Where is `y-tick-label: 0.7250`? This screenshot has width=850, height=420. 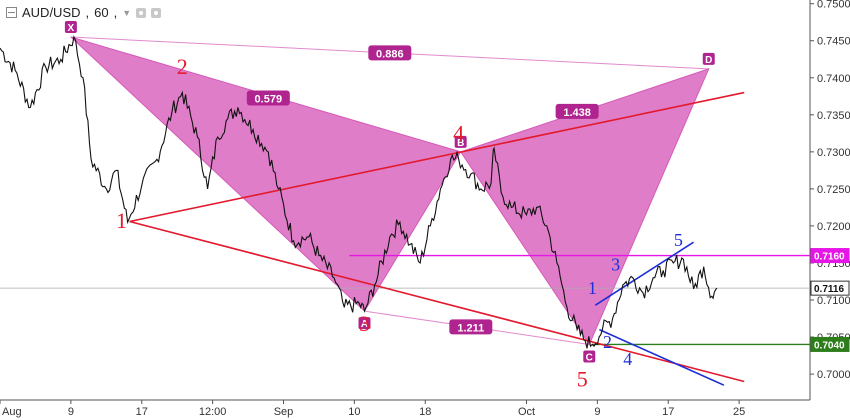 y-tick-label: 0.7250 is located at coordinates (833, 190).